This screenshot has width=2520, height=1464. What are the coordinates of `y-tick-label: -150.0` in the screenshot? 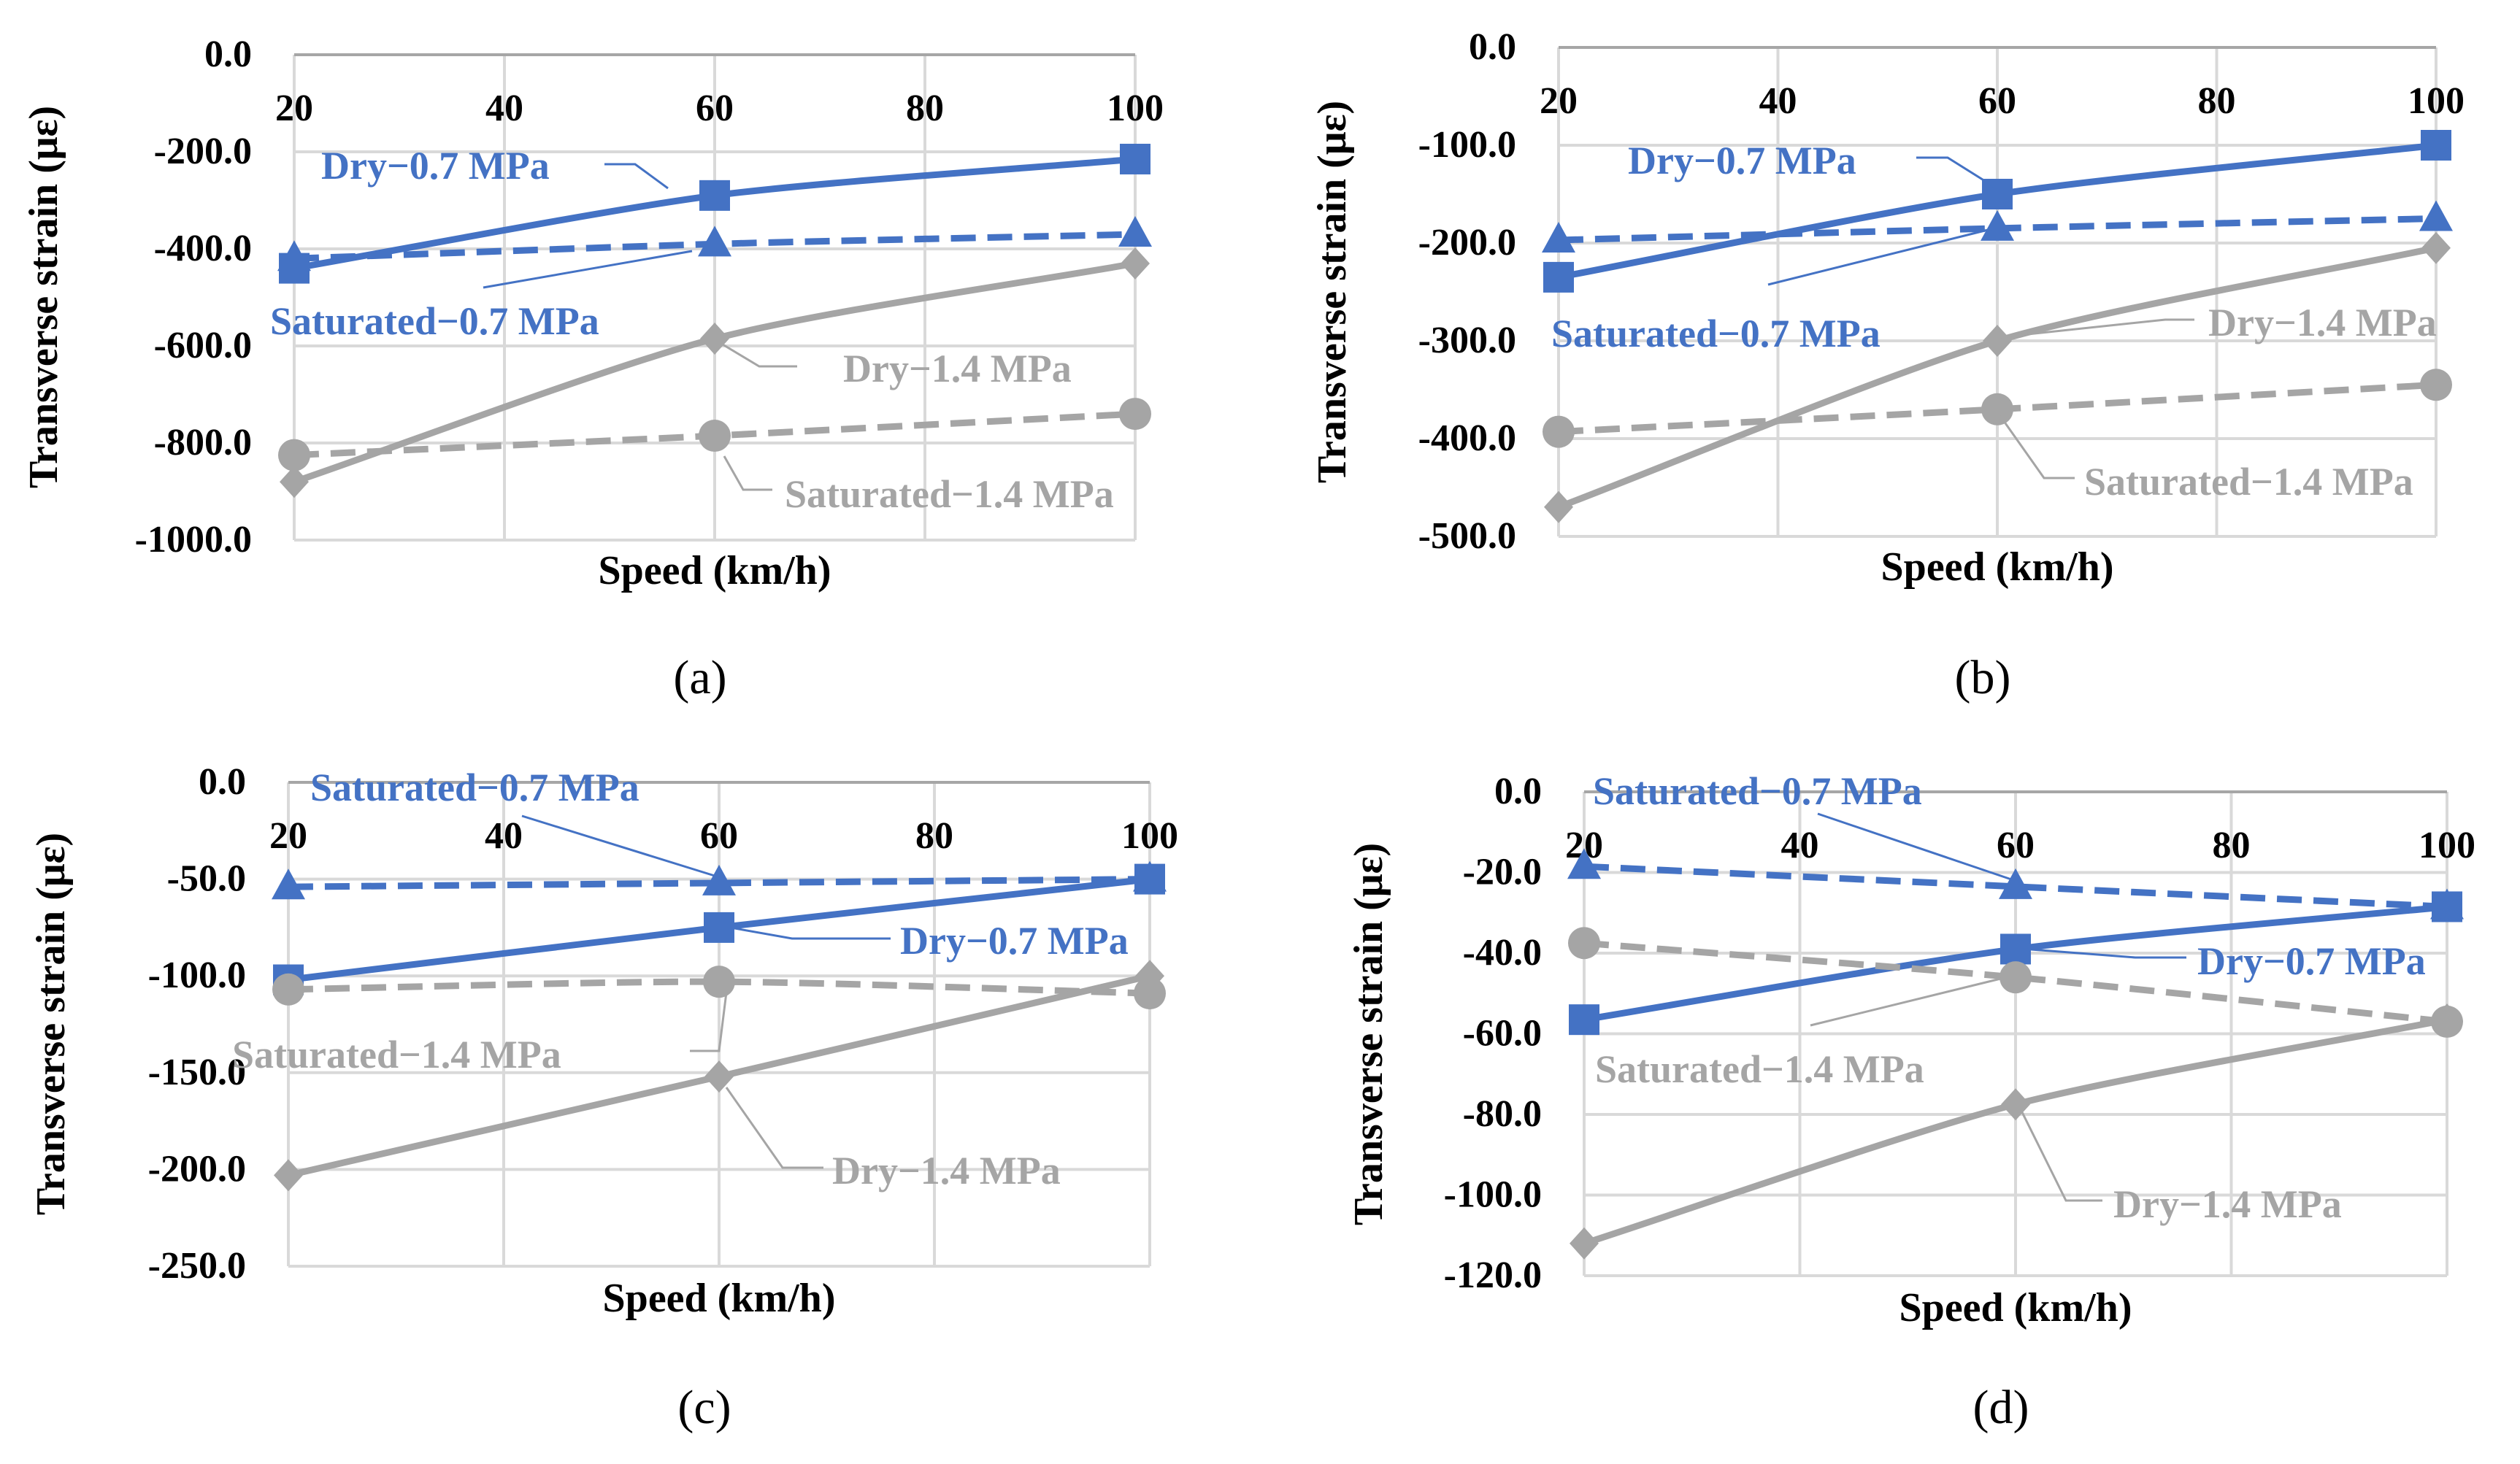 It's located at (197, 1072).